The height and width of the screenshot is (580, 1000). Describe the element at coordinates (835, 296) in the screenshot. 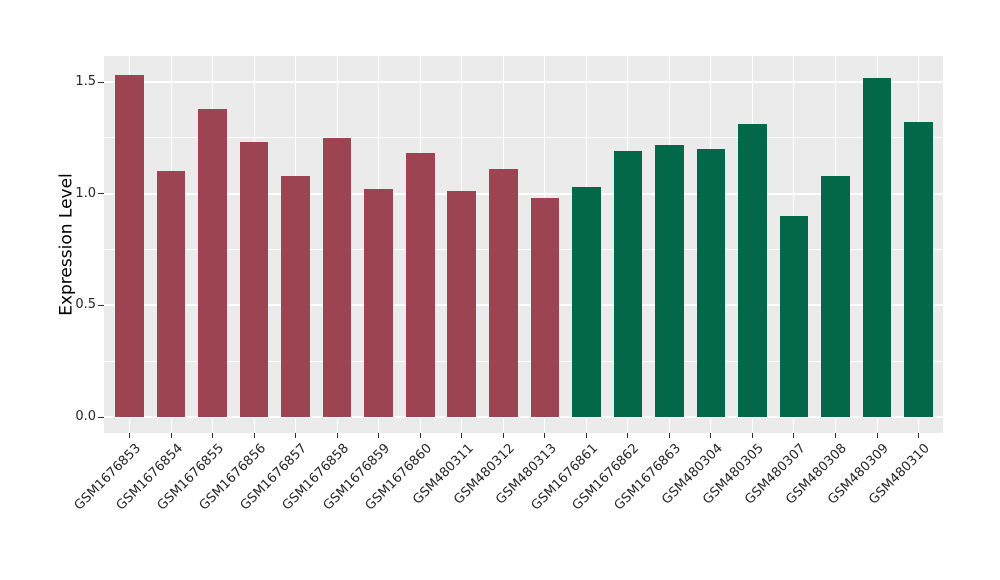

I see `bar-GSM480308` at that location.